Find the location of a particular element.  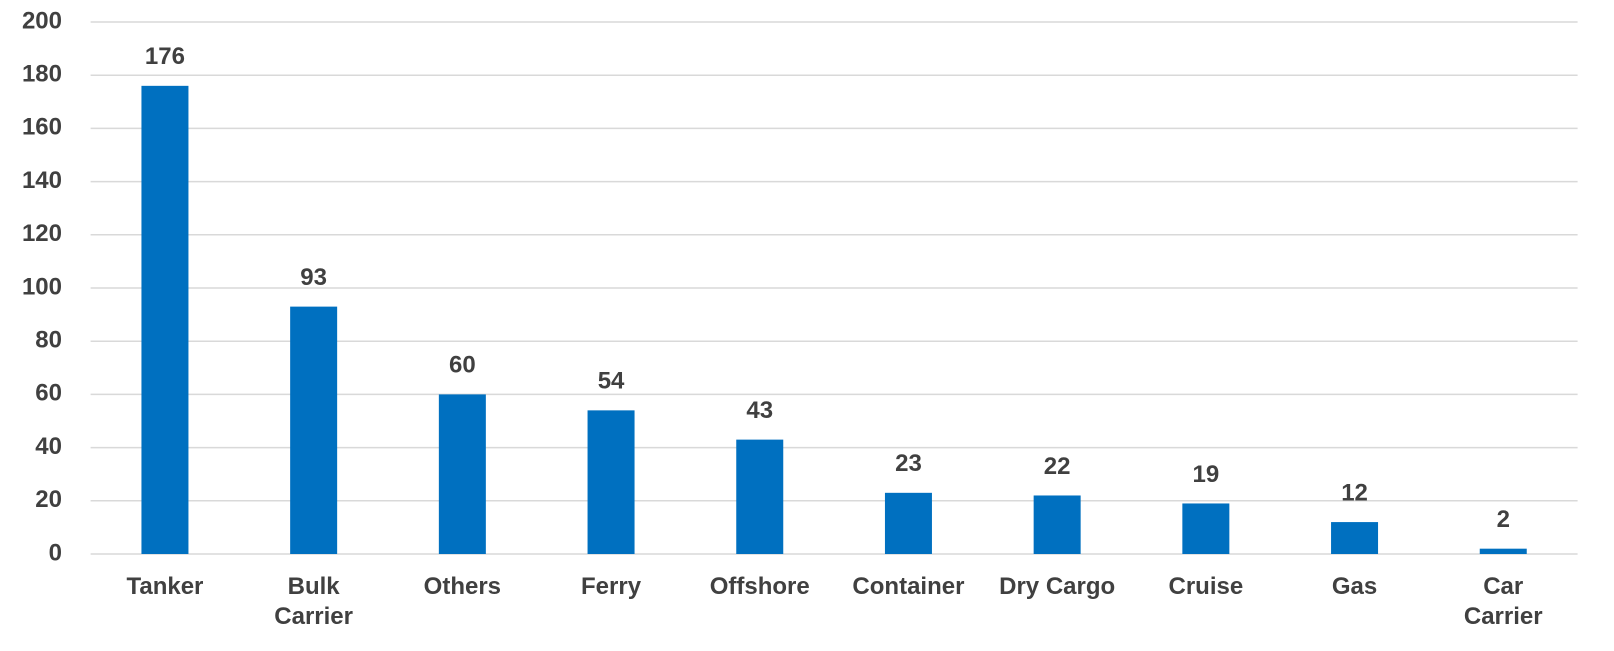

y-tick-label: 20 is located at coordinates (48, 499).